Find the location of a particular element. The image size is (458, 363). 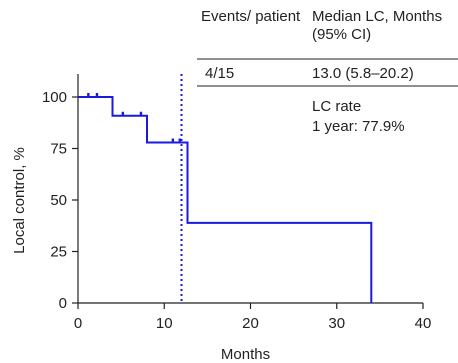

x-tick-label: 40 is located at coordinates (423, 323).